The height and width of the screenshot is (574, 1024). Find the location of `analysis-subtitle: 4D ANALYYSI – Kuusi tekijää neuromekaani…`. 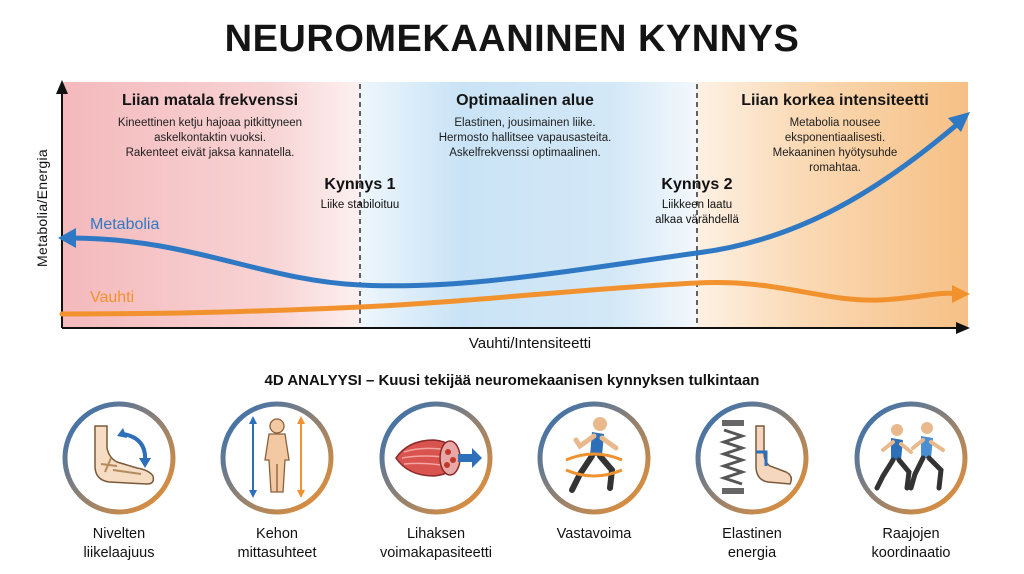

analysis-subtitle: 4D ANALYYSI – Kuusi tekijää neuromekaani… is located at coordinates (512, 380).